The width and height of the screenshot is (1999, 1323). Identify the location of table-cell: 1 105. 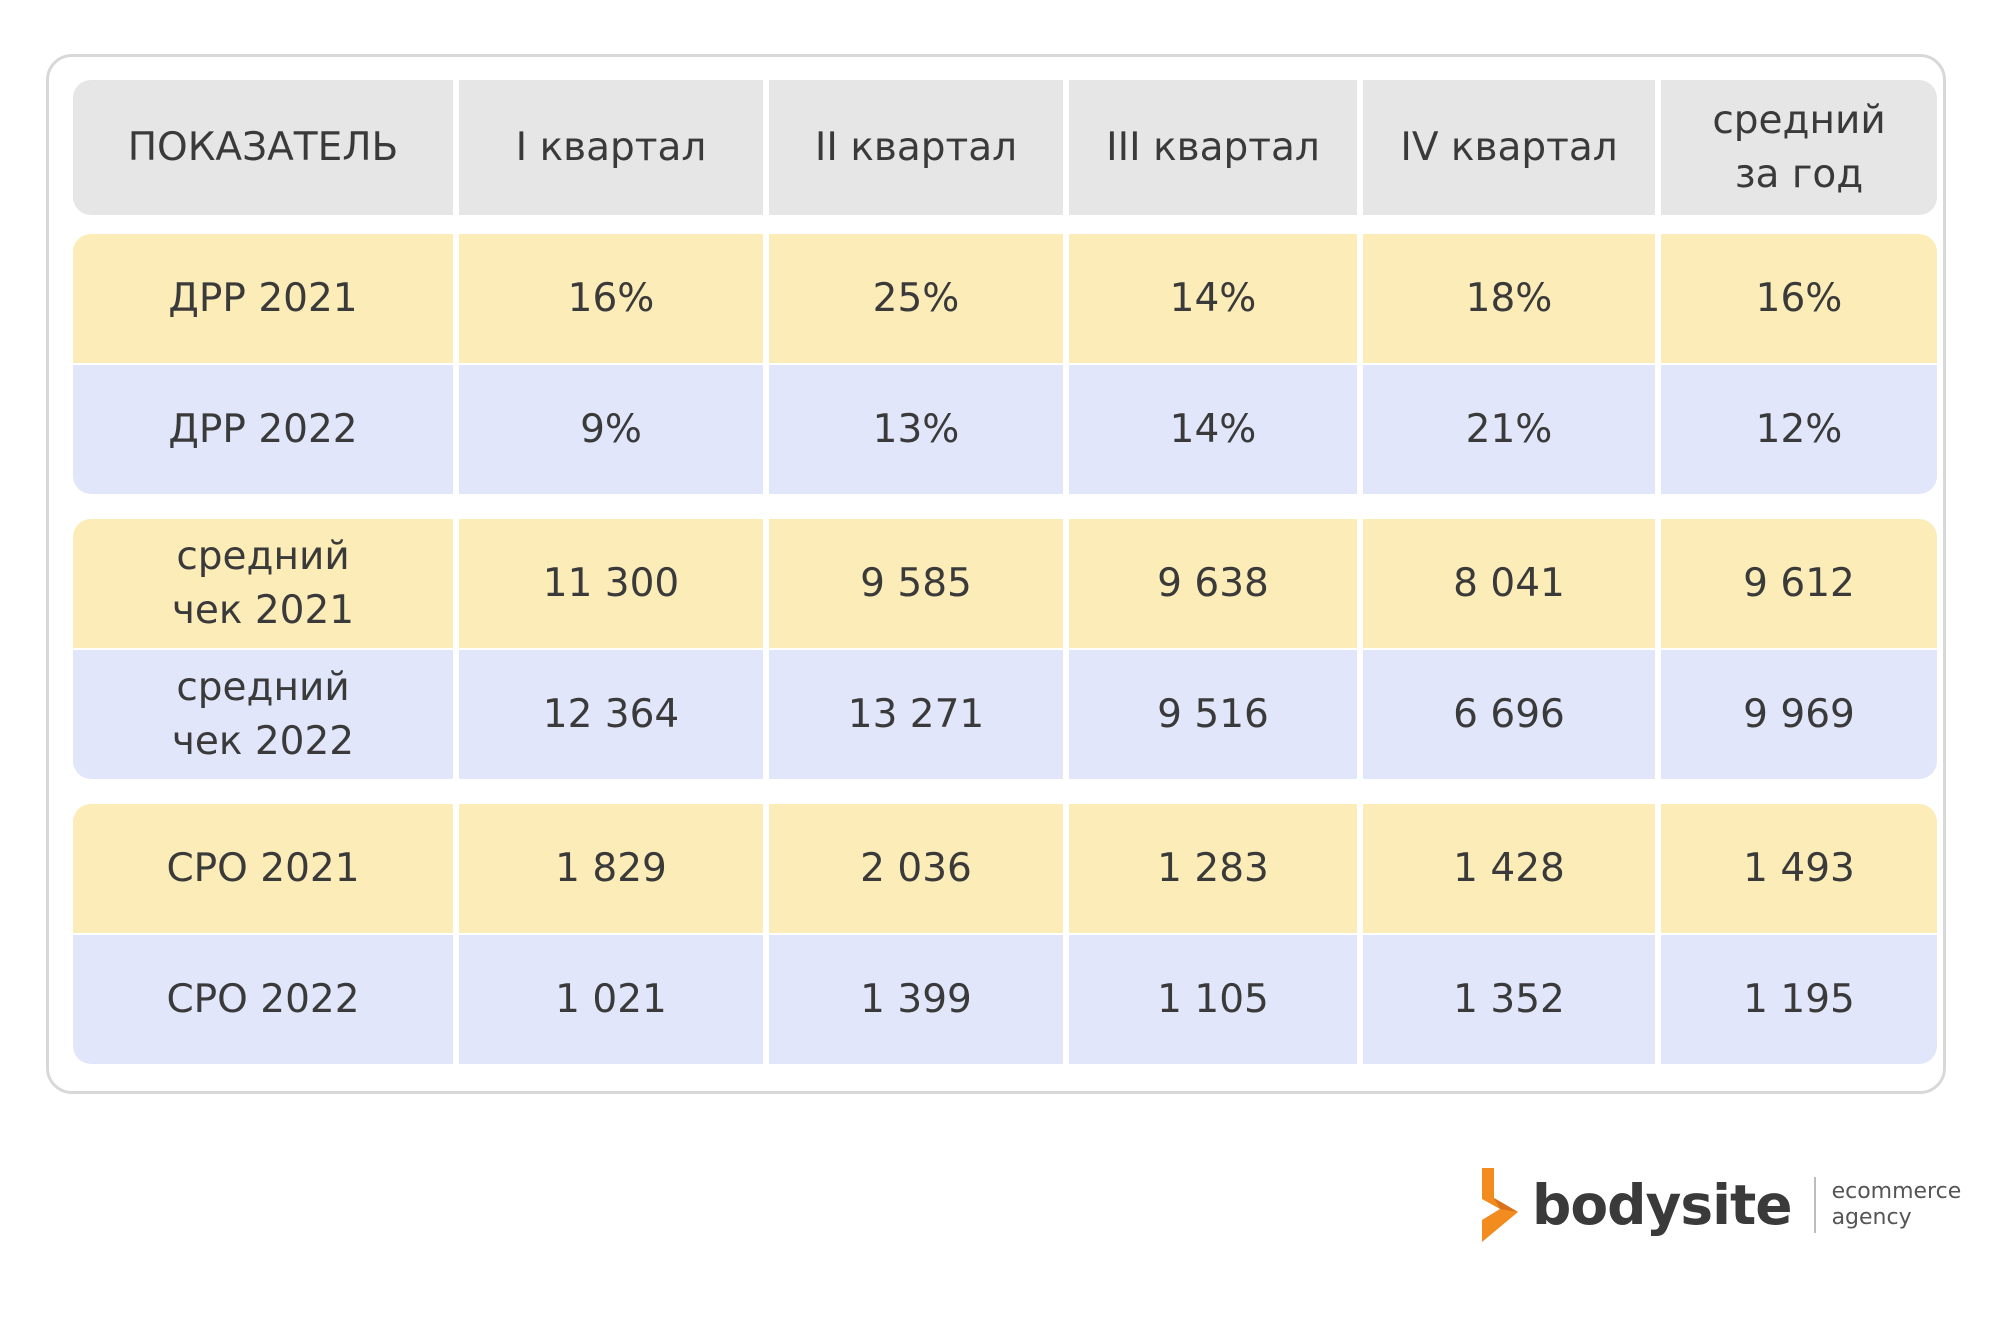
(1213, 999).